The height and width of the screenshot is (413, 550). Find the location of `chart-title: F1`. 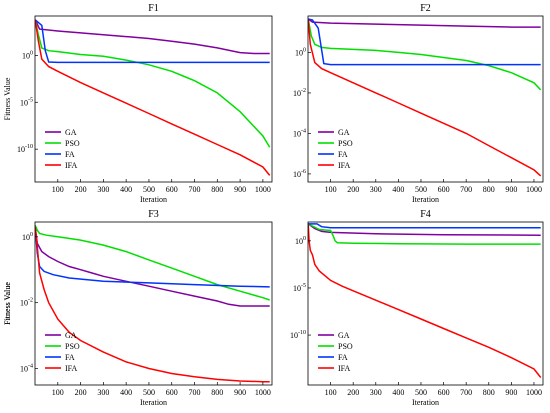

chart-title: F1 is located at coordinates (153, 8).